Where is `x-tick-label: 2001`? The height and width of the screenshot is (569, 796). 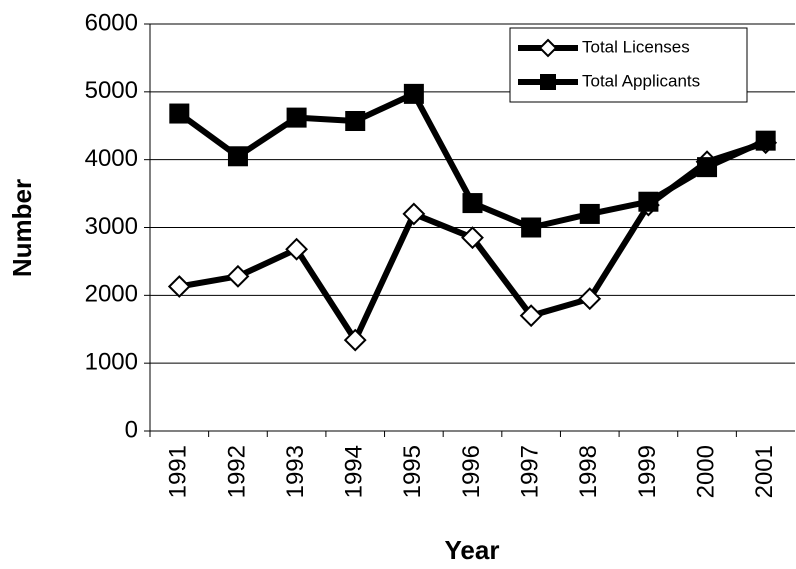
x-tick-label: 2001 is located at coordinates (764, 471).